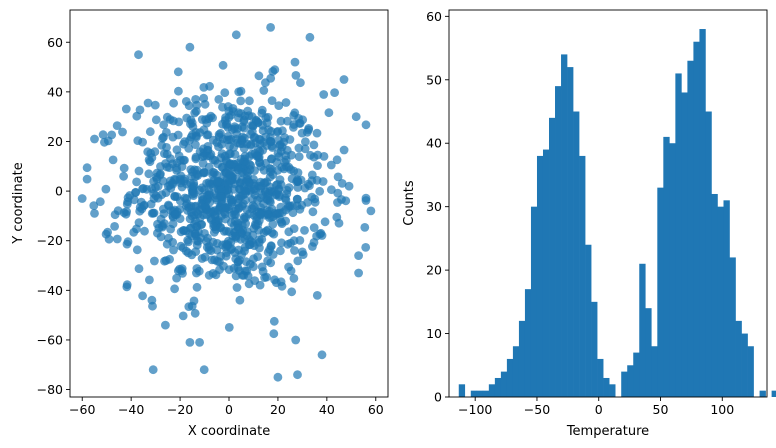 This screenshot has width=776, height=448. I want to click on histogram-x-tick-label: 100, so click(722, 409).